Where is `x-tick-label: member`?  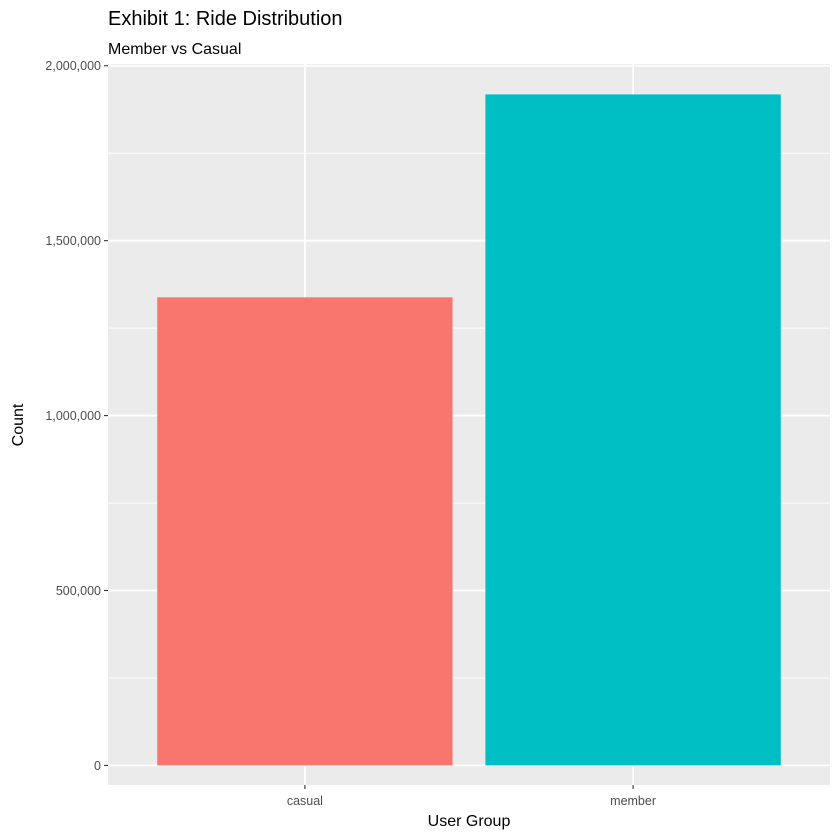 x-tick-label: member is located at coordinates (633, 801).